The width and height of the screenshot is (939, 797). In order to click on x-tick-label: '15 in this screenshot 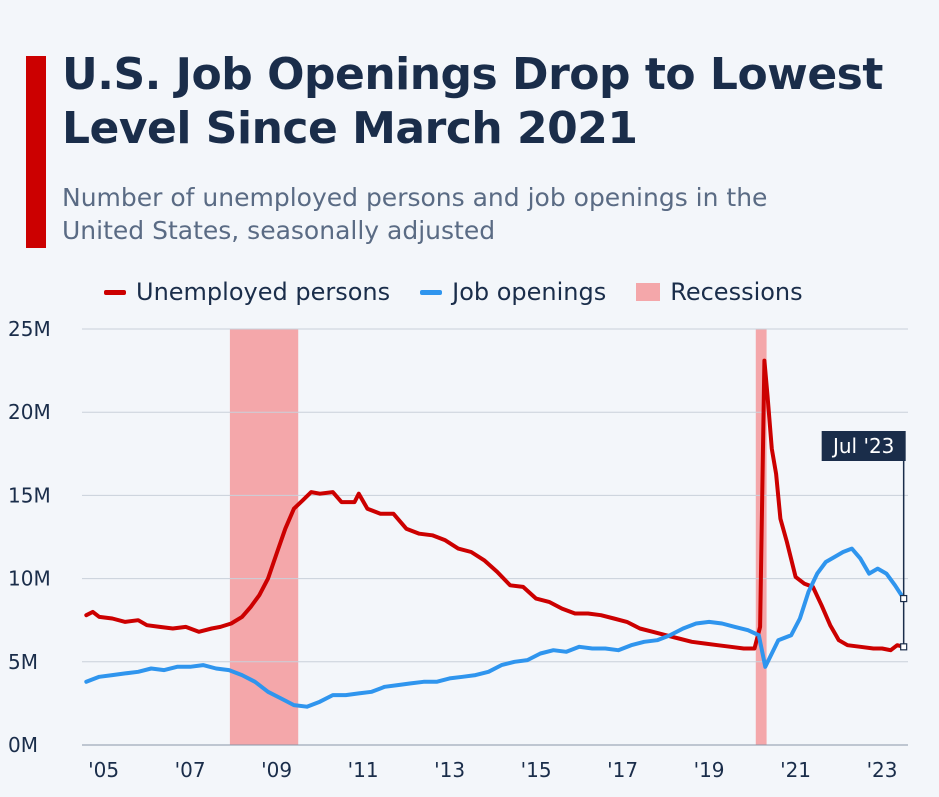, I will do `click(536, 770)`.